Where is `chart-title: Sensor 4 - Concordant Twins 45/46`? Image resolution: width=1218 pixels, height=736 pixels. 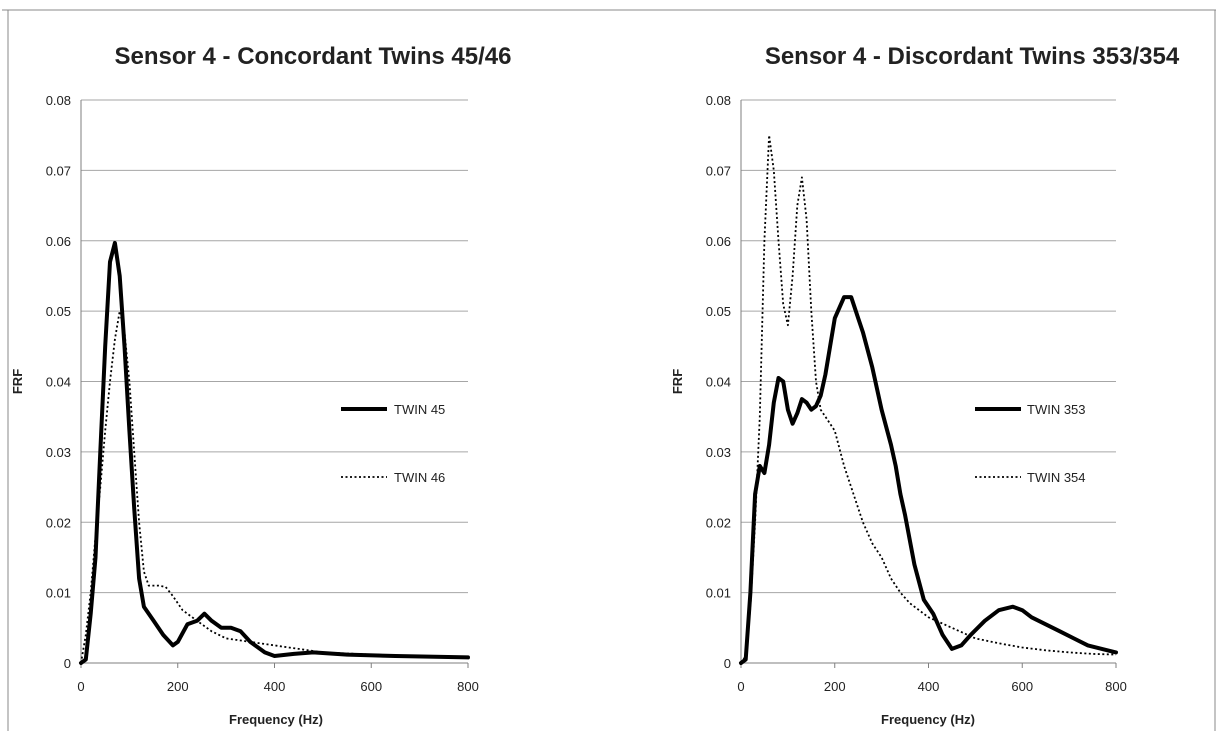 chart-title: Sensor 4 - Concordant Twins 45/46 is located at coordinates (313, 56).